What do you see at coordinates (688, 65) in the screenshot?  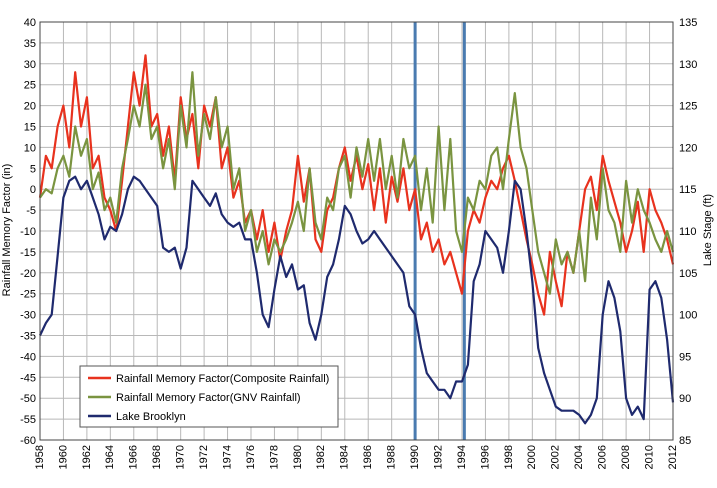 I see `y-right-tick-label-130: 130` at bounding box center [688, 65].